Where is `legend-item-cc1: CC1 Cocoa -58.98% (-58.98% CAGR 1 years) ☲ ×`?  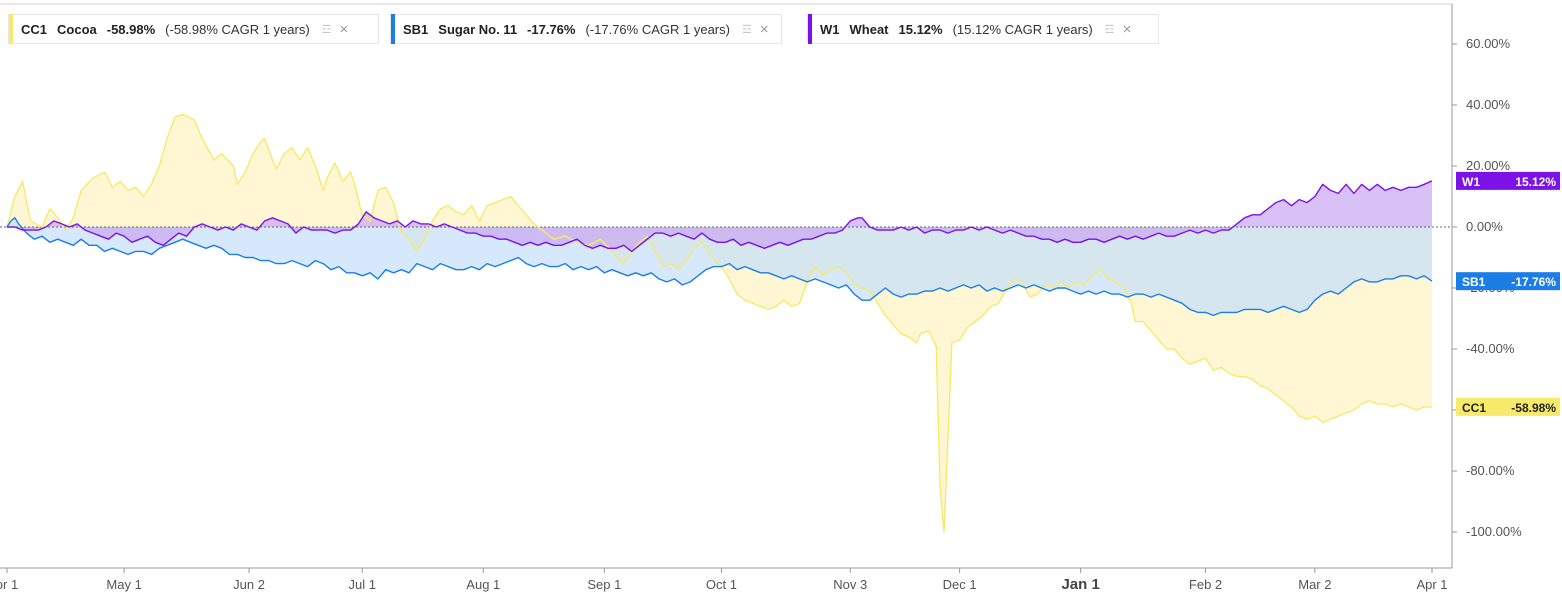 legend-item-cc1: CC1 Cocoa -58.98% (-58.98% CAGR 1 years) ☲ × is located at coordinates (193, 29).